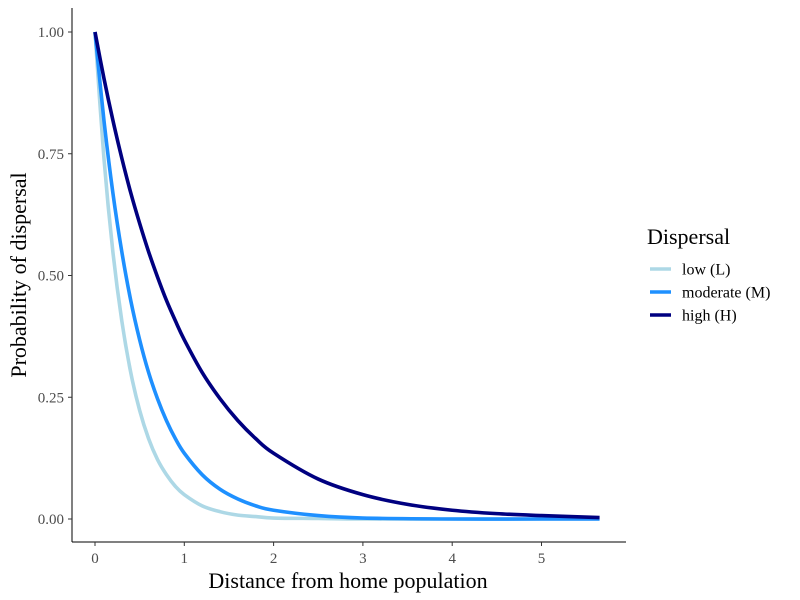 Image resolution: width=800 pixels, height=600 pixels. What do you see at coordinates (51, 277) in the screenshot?
I see `y-tick-label: 0.50` at bounding box center [51, 277].